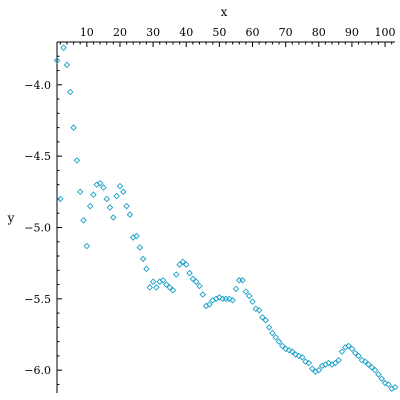 The image size is (400, 400). Describe the element at coordinates (219, 32) in the screenshot. I see `x-tick-label: 50` at that location.